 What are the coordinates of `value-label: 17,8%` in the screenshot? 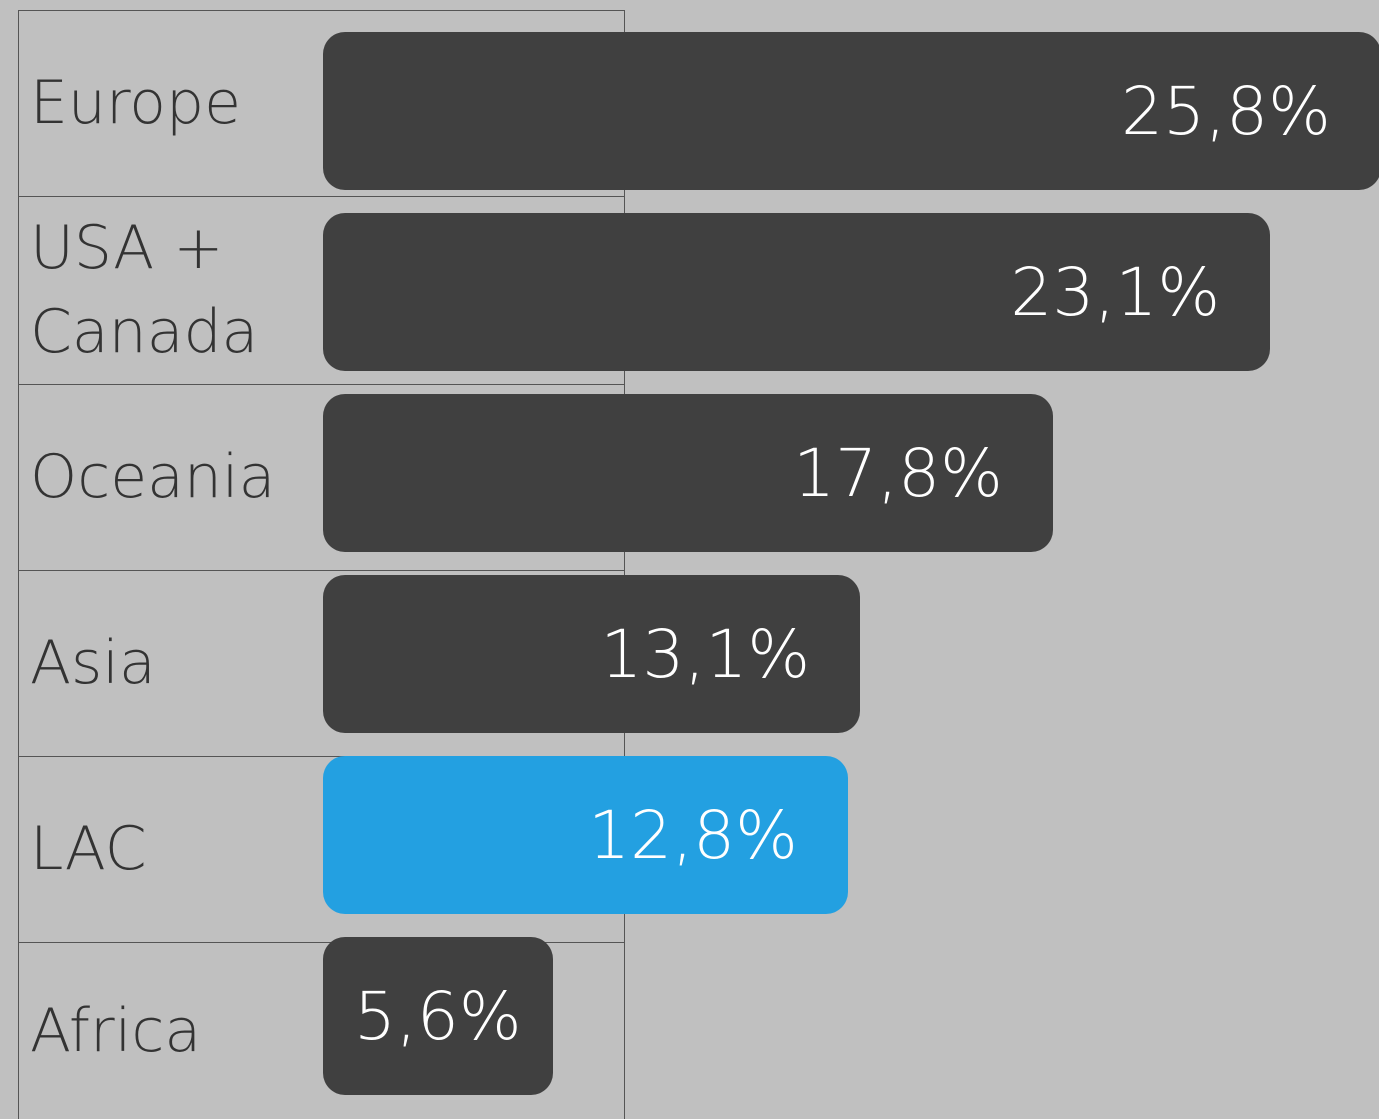 It's located at (898, 473).